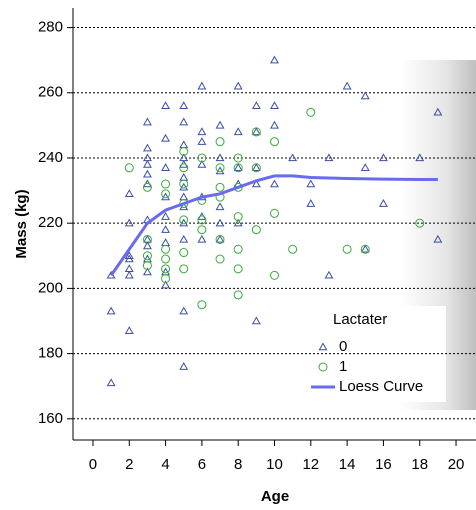 The width and height of the screenshot is (476, 510). What do you see at coordinates (383, 464) in the screenshot?
I see `x-tick-label: 16` at bounding box center [383, 464].